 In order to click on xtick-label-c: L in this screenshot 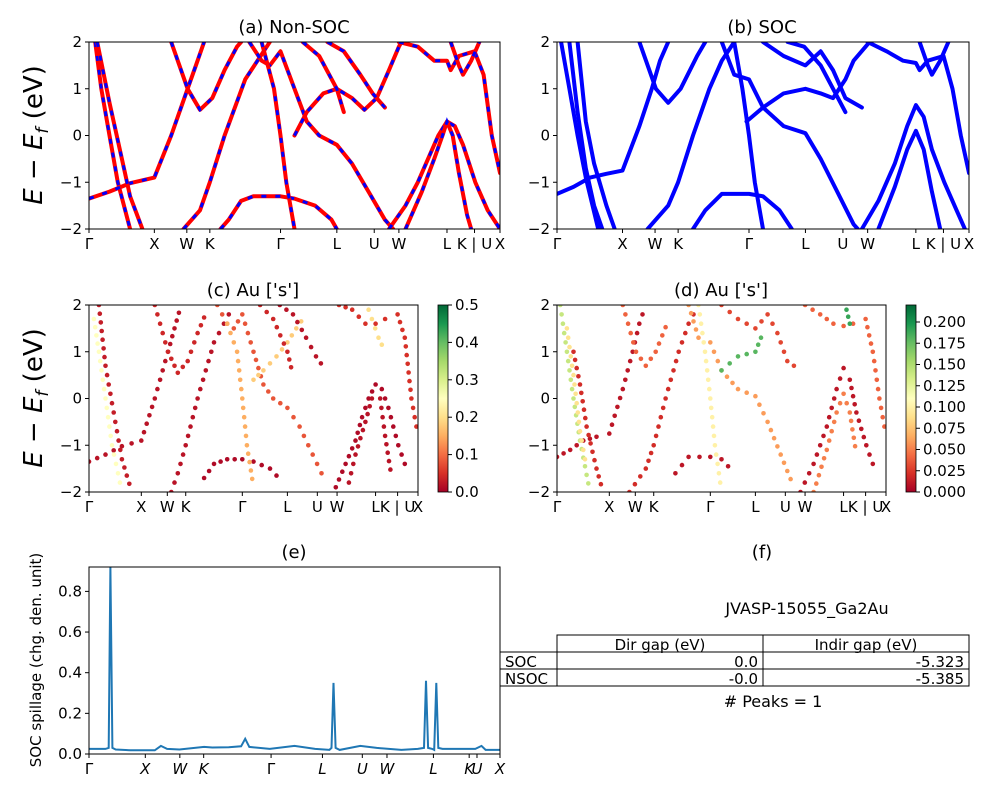, I will do `click(375, 507)`.